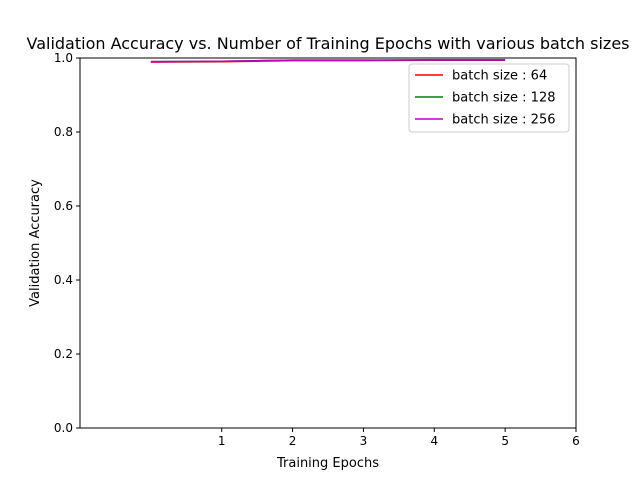  I want to click on y-tick-label: 0.2, so click(63, 354).